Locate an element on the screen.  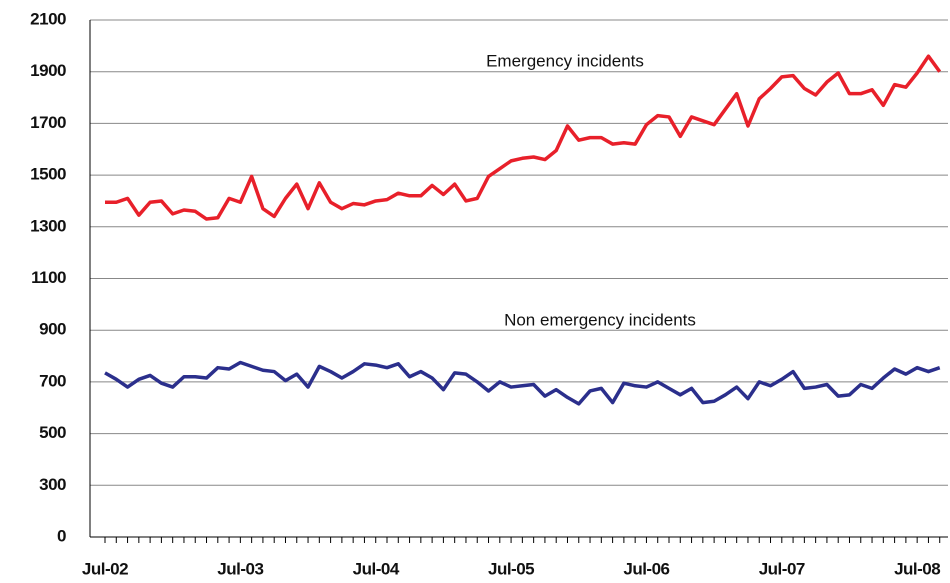
x-tick-label: Jul-08 is located at coordinates (917, 568).